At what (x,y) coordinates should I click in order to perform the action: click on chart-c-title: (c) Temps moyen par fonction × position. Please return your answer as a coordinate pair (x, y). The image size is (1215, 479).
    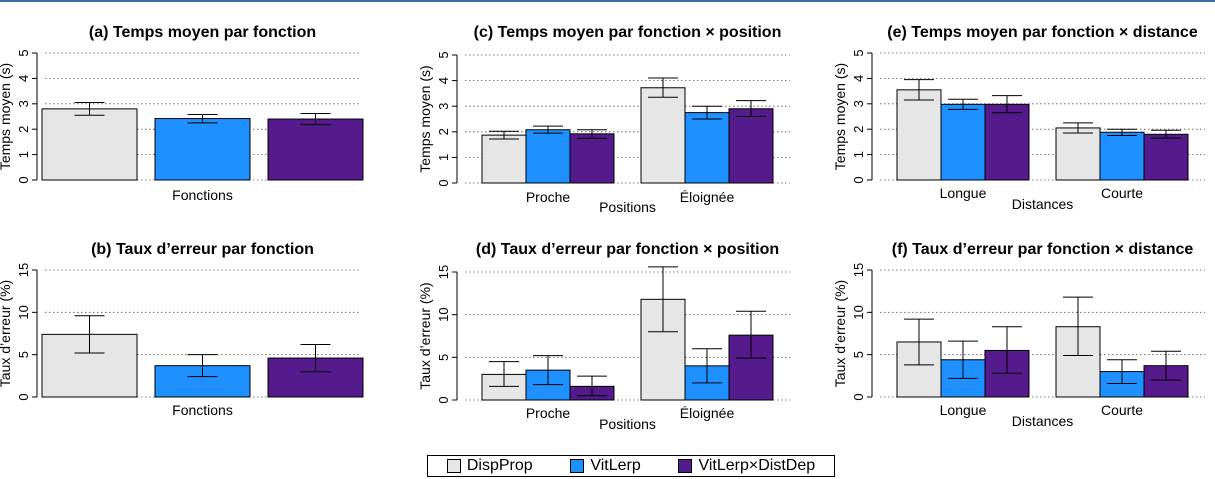
    Looking at the image, I should click on (628, 32).